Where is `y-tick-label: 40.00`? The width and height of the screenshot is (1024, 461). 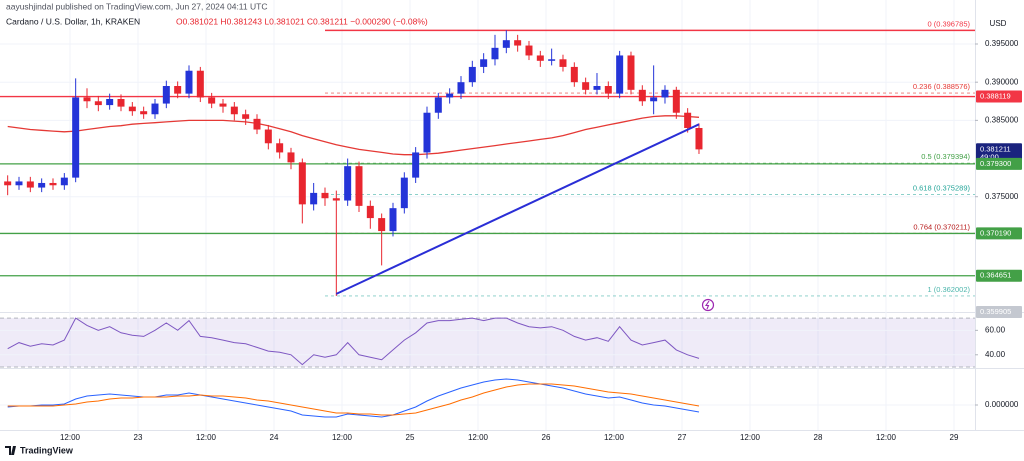 y-tick-label: 40.00 is located at coordinates (995, 354).